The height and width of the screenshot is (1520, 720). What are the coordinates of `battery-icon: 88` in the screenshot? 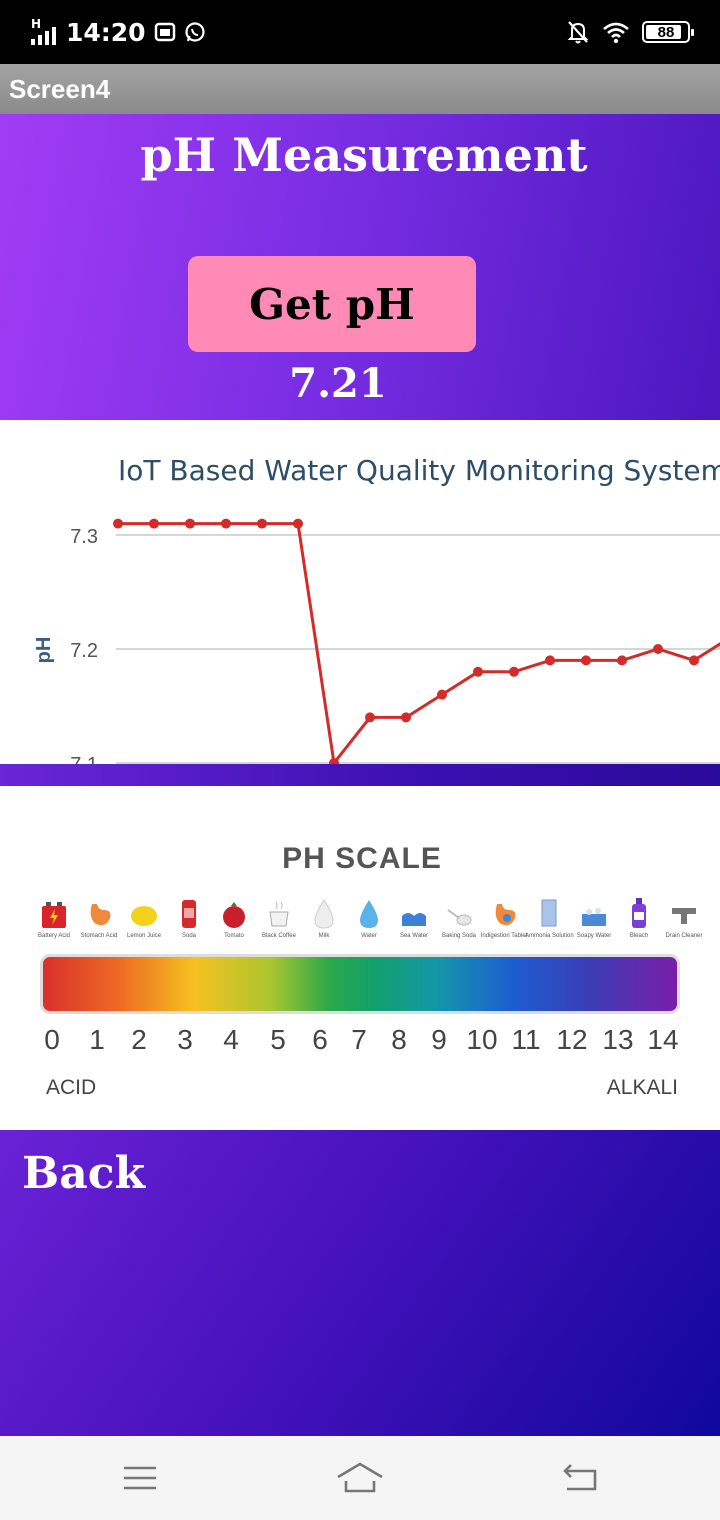 It's located at (668, 32).